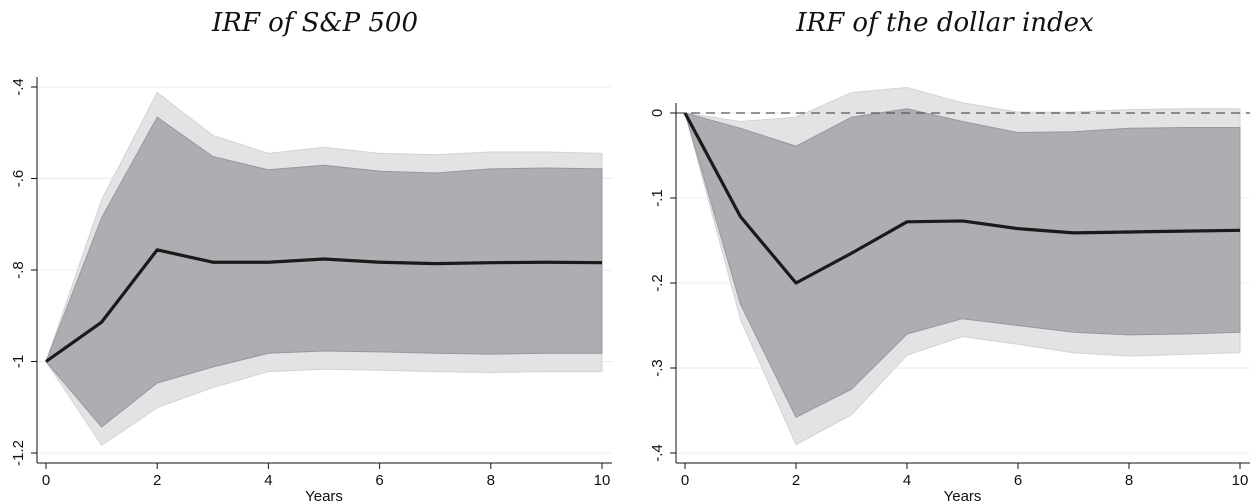  Describe the element at coordinates (945, 23) in the screenshot. I see `chart-title-dollar-index: IRF of the dollar index` at that location.